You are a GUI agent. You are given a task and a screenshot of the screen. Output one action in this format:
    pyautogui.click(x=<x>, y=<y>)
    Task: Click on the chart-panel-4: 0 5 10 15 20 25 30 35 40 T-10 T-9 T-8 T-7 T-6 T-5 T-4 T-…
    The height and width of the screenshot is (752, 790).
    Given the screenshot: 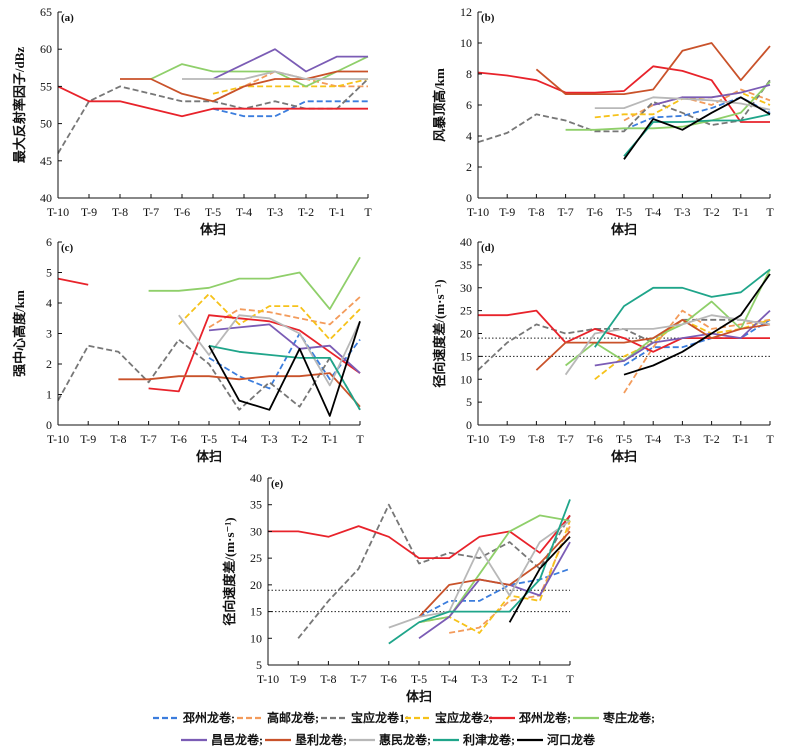 What is the action you would take?
    pyautogui.click(x=603, y=349)
    